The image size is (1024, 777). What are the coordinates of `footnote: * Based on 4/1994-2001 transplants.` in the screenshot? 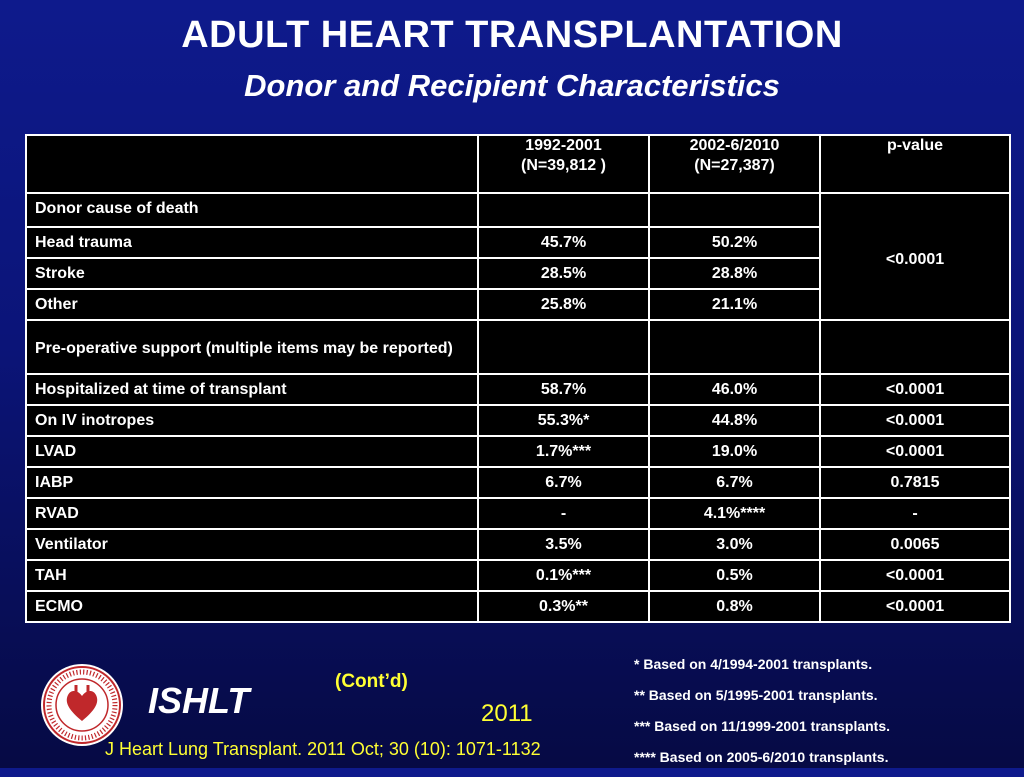 It's located at (753, 664).